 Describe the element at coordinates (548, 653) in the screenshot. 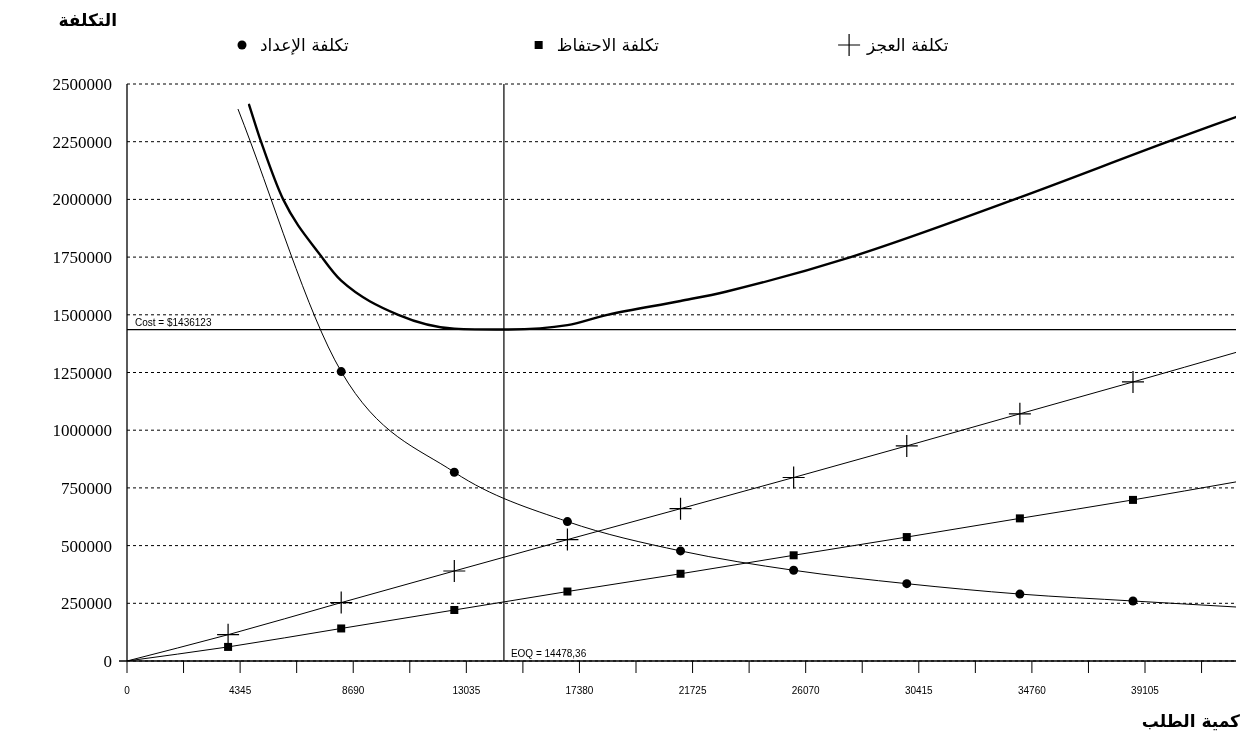

I see `ref-line-label: EOQ = 14478,36` at that location.